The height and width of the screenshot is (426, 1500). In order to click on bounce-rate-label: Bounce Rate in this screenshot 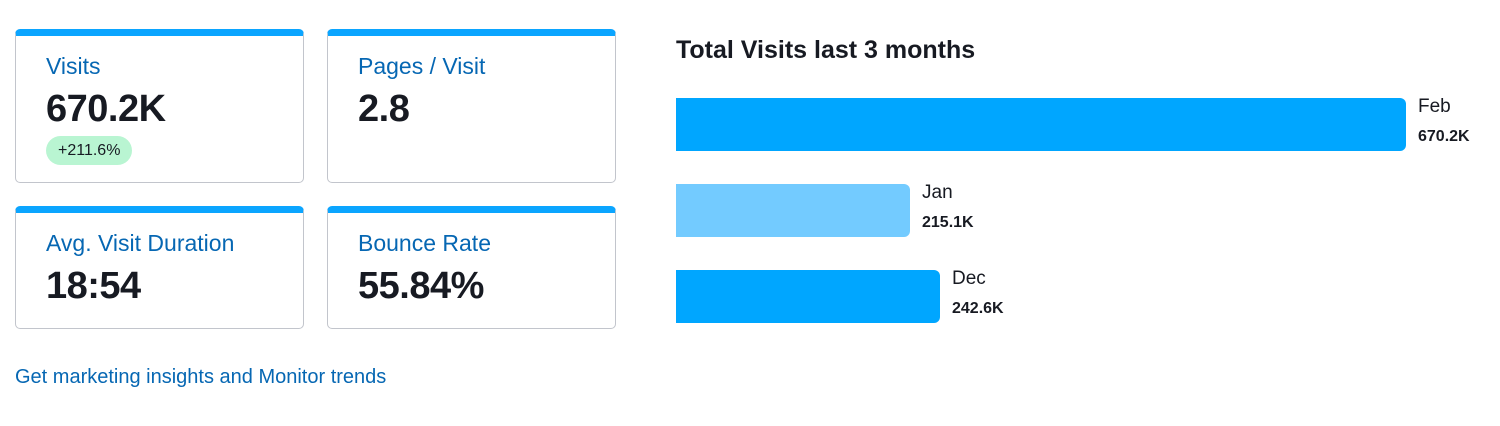, I will do `click(424, 243)`.